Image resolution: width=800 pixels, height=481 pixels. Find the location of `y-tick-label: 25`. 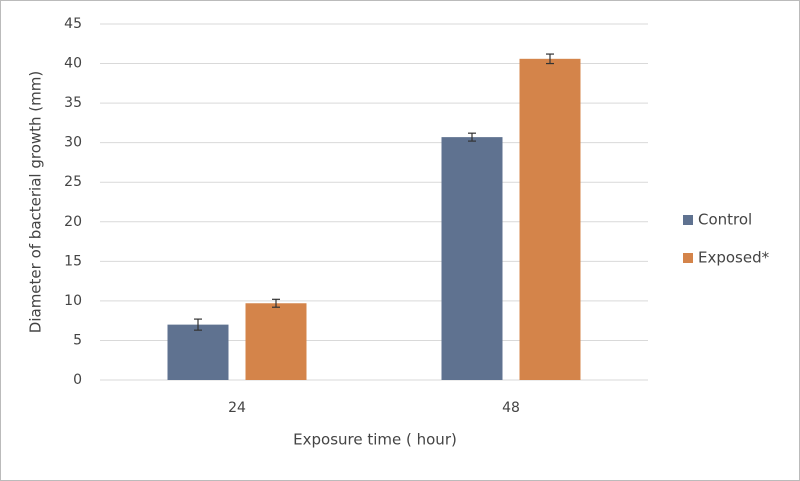

y-tick-label: 25 is located at coordinates (73, 182).